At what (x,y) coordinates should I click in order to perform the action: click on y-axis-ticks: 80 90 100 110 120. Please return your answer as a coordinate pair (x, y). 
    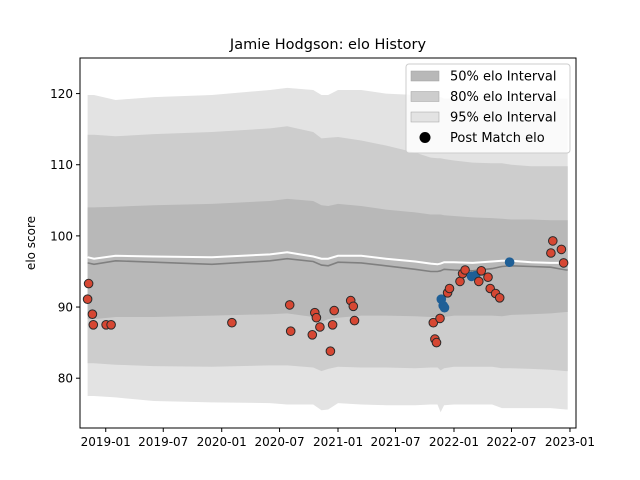
    Looking at the image, I should click on (65, 236).